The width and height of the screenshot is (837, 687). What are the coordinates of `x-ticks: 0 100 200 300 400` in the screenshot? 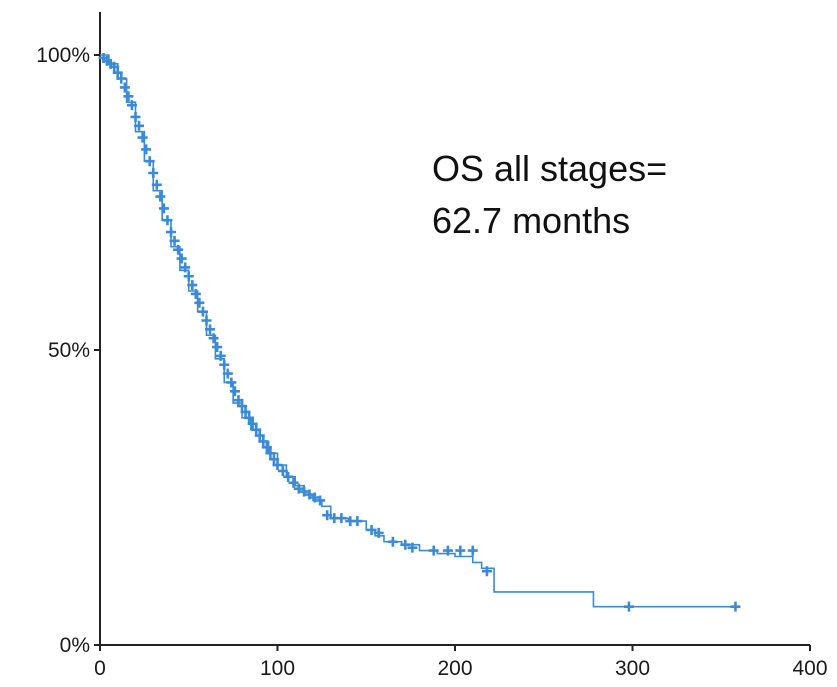 It's located at (461, 662).